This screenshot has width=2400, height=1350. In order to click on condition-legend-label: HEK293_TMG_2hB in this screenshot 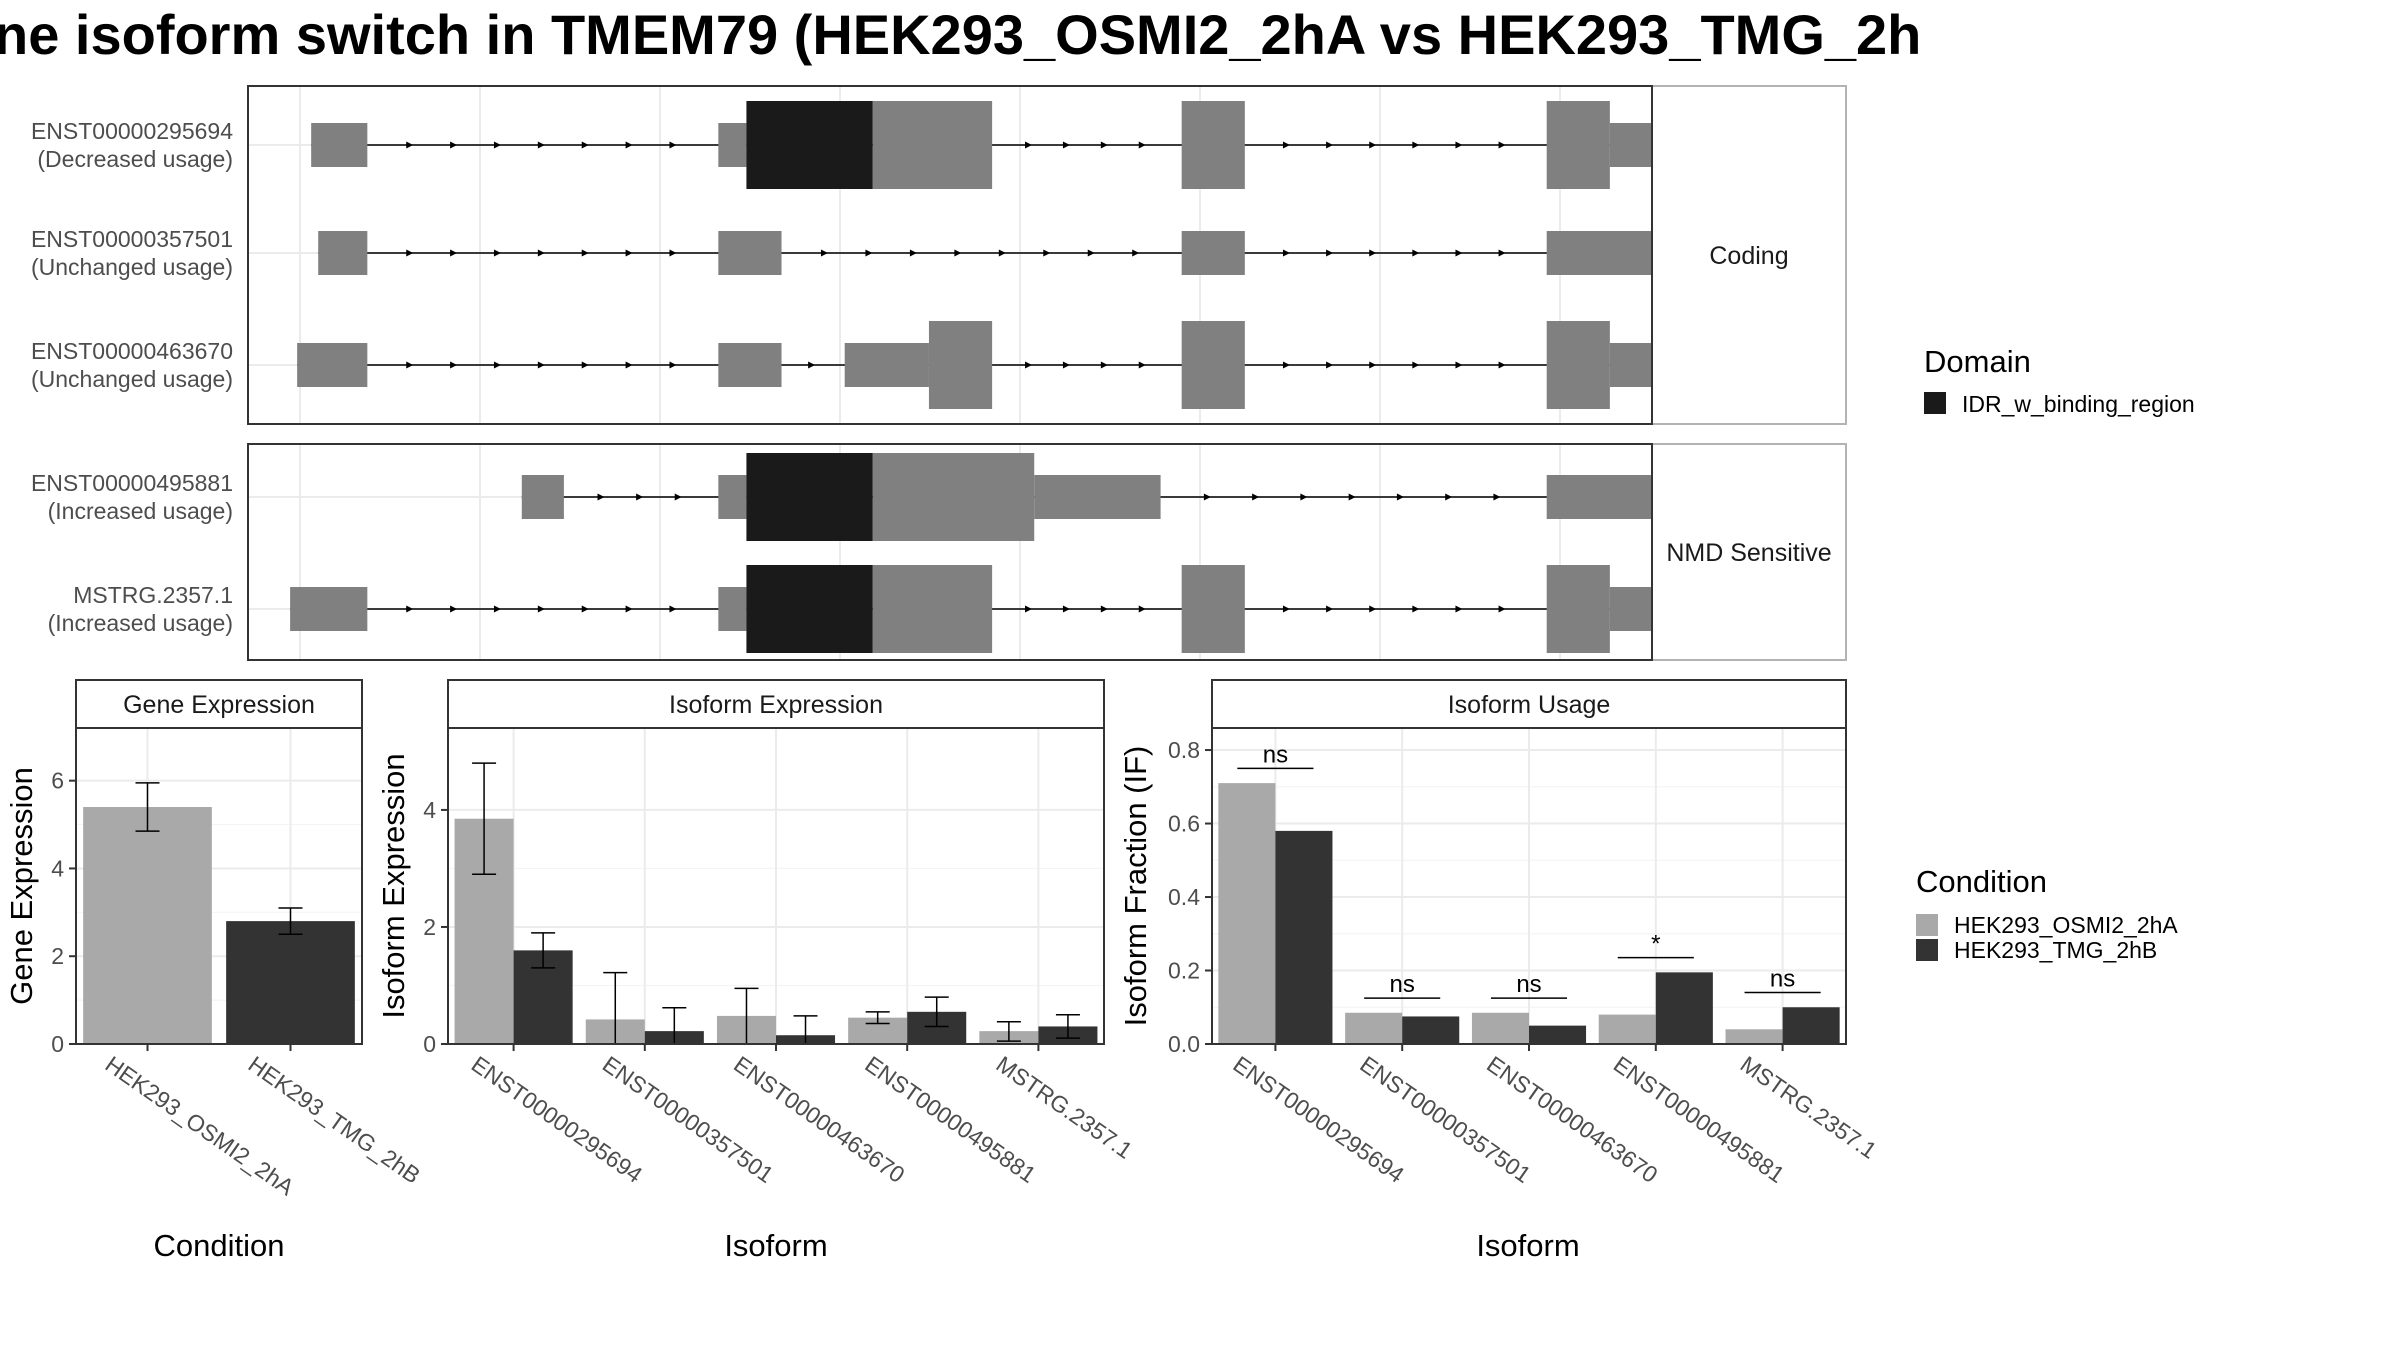, I will do `click(2055, 950)`.